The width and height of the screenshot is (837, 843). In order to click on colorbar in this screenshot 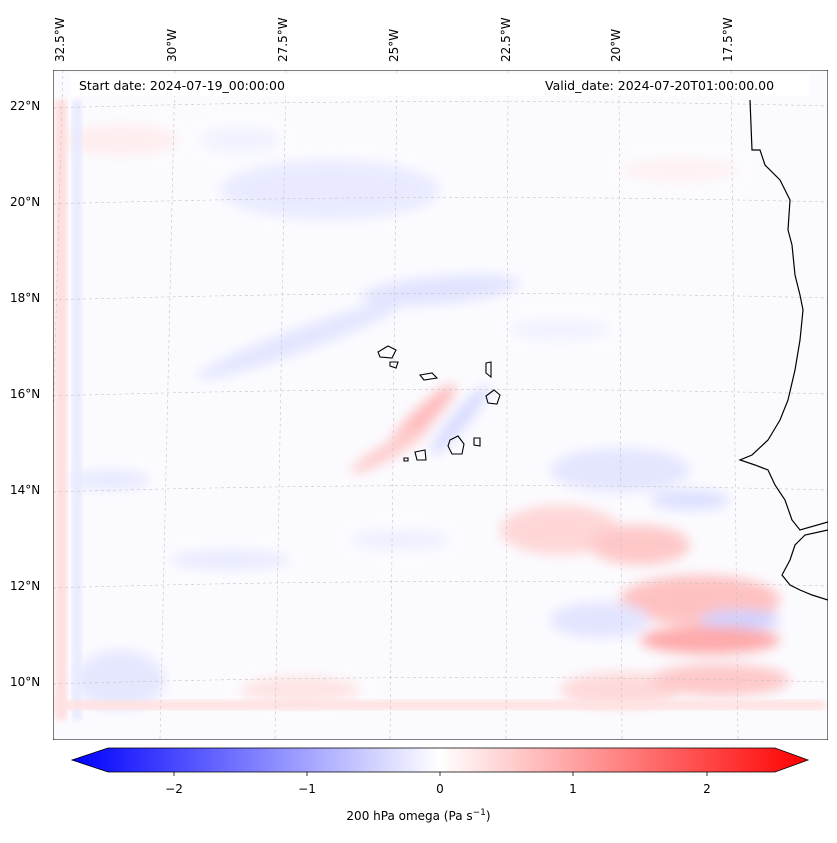, I will do `click(440, 761)`.